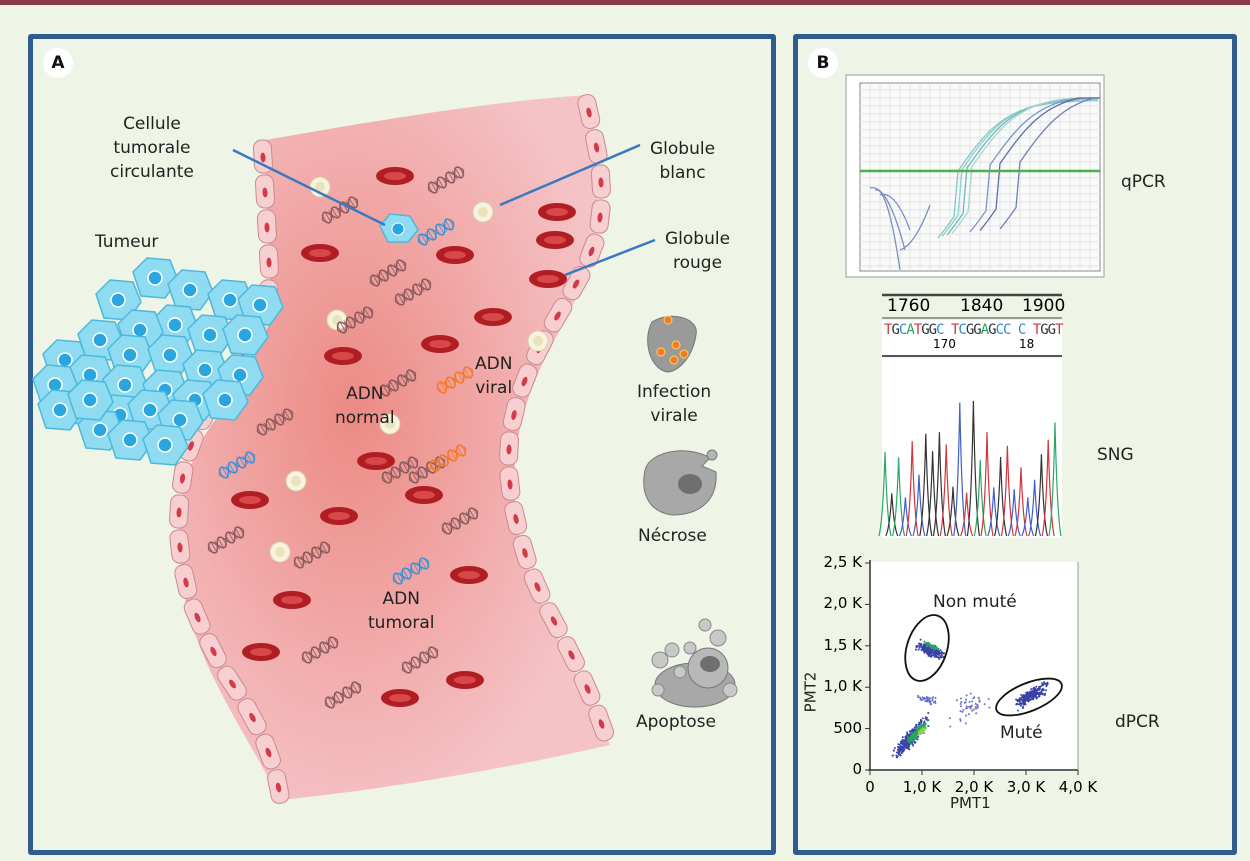 This screenshot has height=861, width=1250. Describe the element at coordinates (910, 330) in the screenshot. I see `sng-base: A` at that location.